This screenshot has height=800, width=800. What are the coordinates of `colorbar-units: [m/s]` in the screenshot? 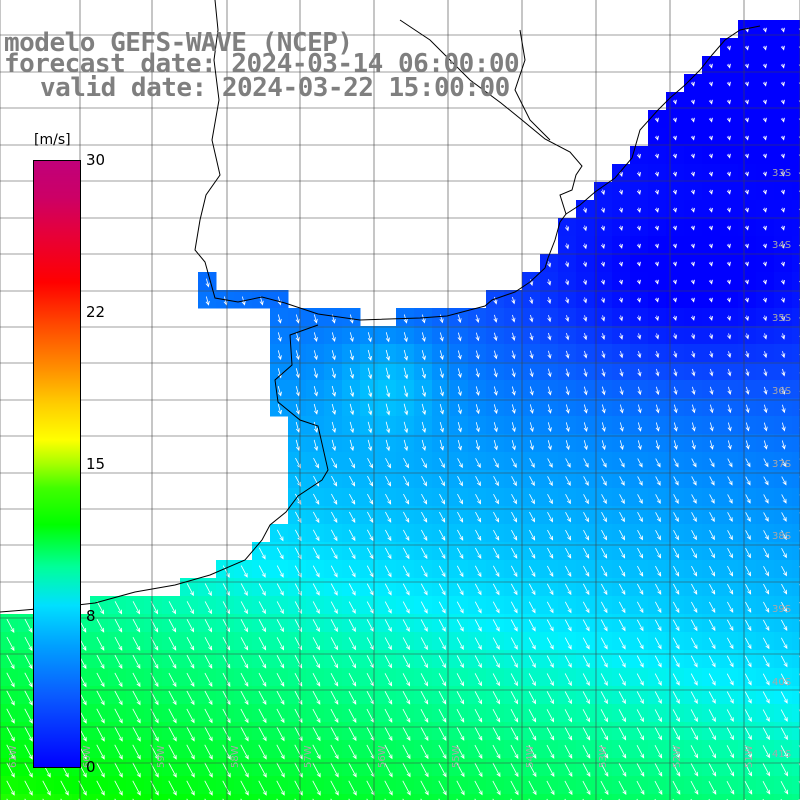 It's located at (52, 140).